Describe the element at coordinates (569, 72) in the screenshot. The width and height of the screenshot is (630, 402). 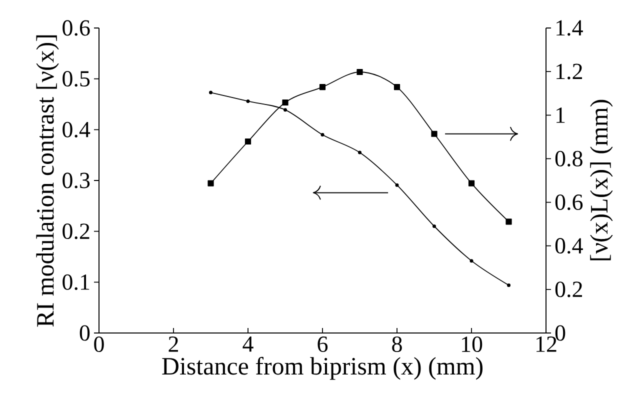
I see `y2-tick-label: 1.2` at that location.